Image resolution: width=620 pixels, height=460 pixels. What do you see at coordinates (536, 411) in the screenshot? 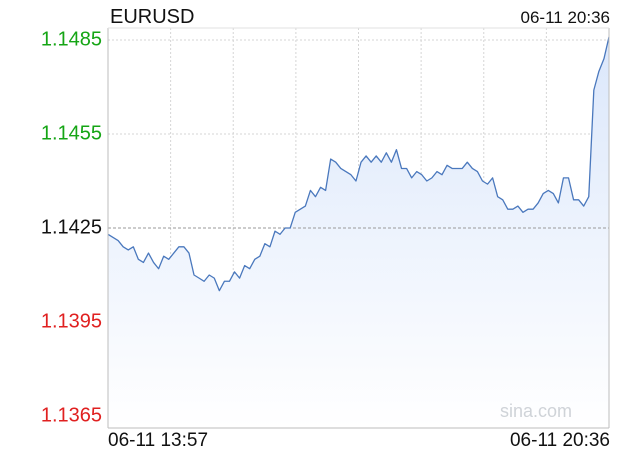
I see `watermark-text: sina.com` at bounding box center [536, 411].